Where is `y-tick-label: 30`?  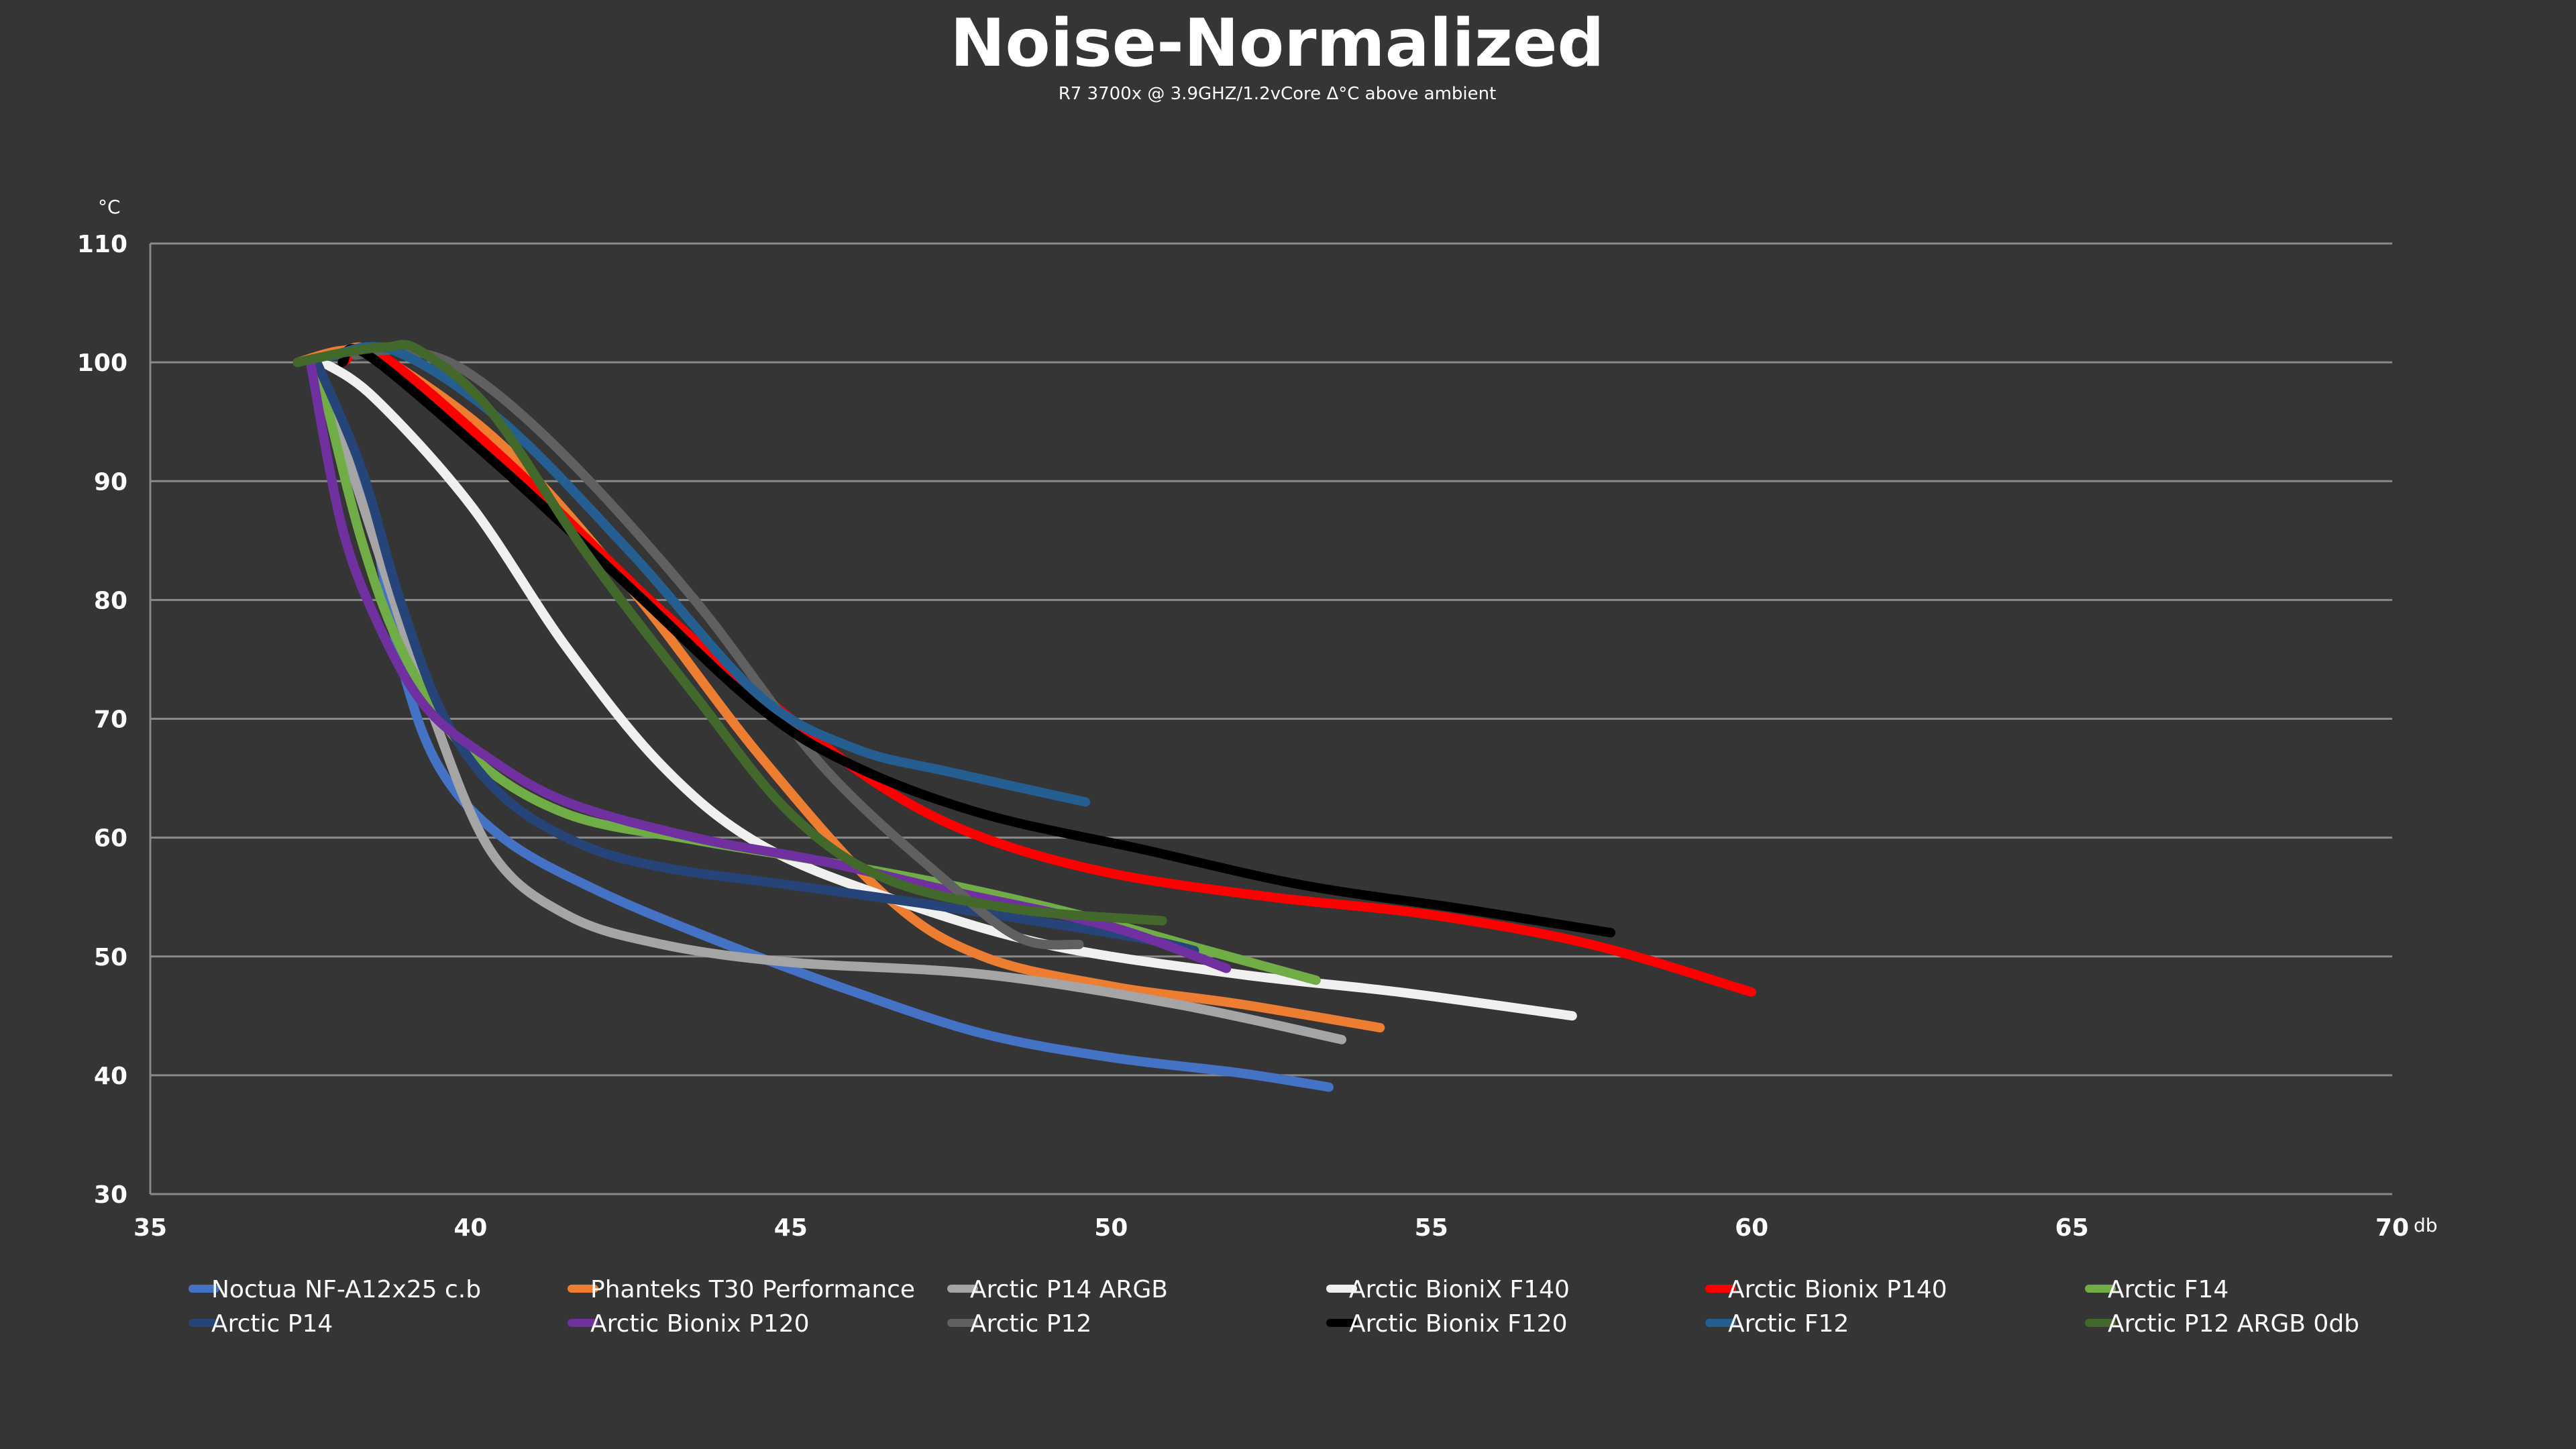
y-tick-label: 30 is located at coordinates (110, 1195).